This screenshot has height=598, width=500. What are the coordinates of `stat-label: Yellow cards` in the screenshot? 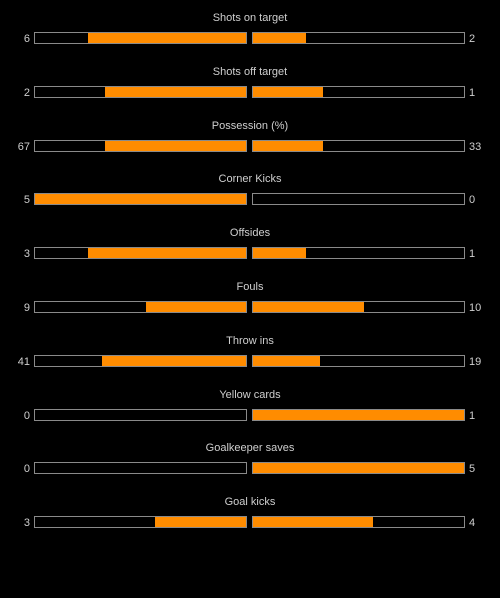 It's located at (250, 394).